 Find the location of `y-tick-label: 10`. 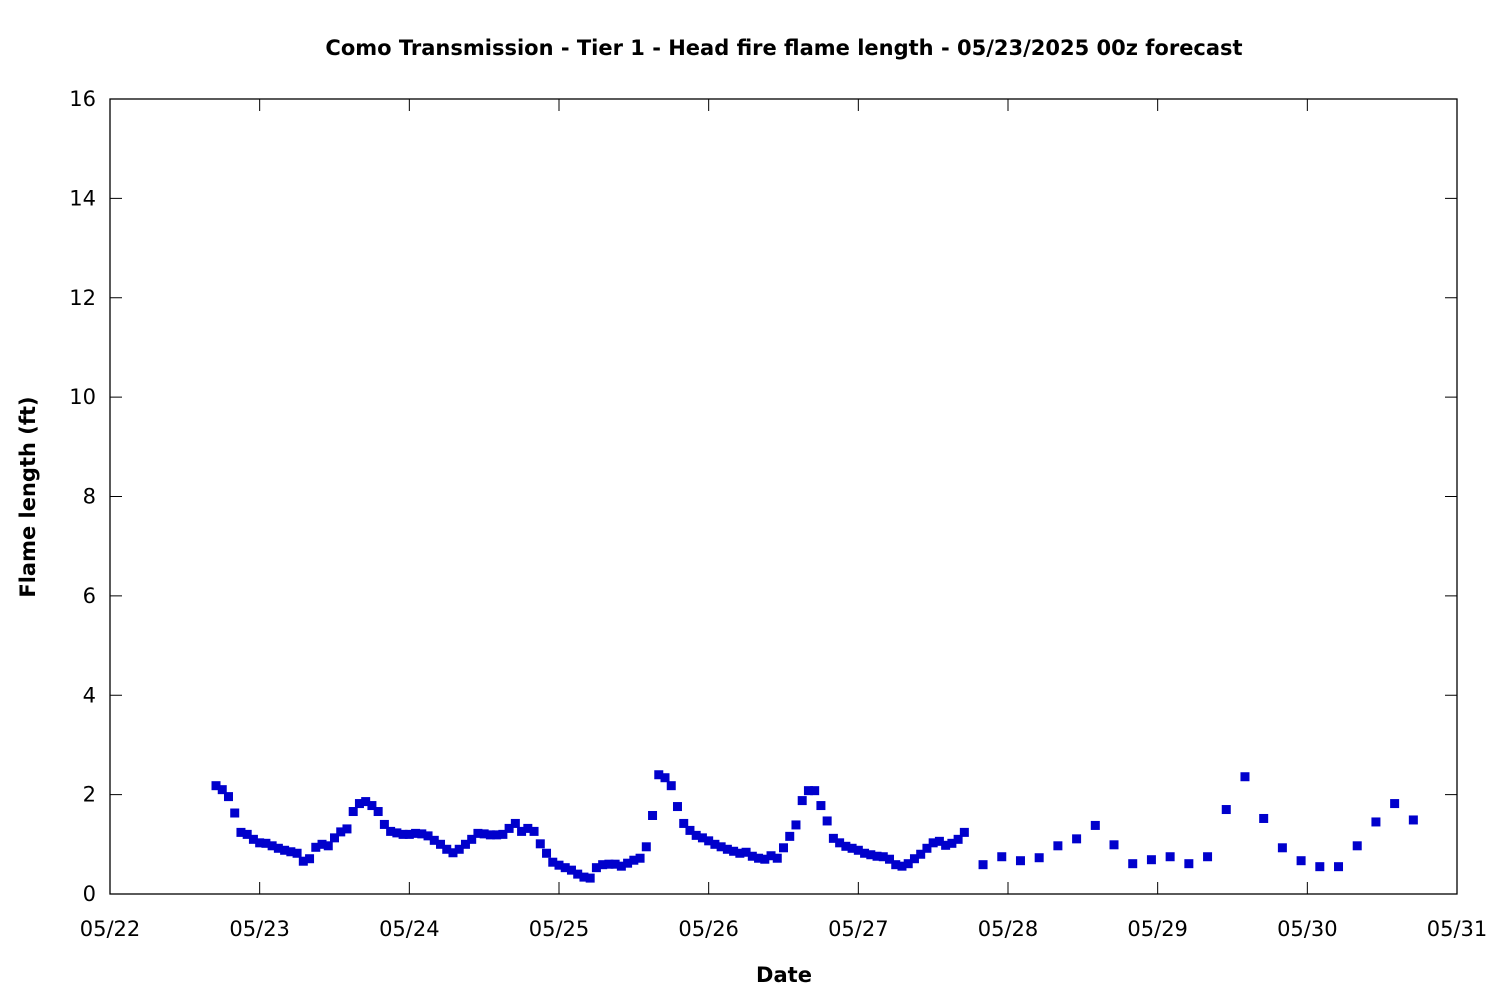

y-tick-label: 10 is located at coordinates (82, 397).